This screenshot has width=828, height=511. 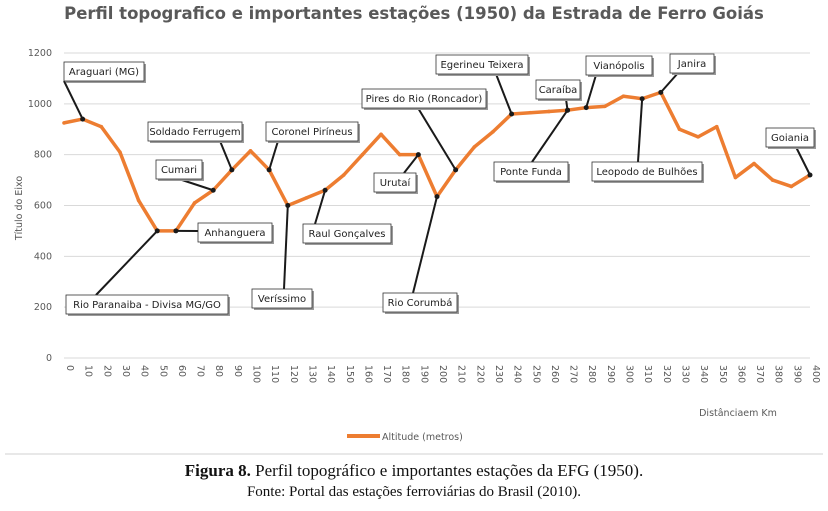 What do you see at coordinates (442, 374) in the screenshot?
I see `x-tick-label: 200` at bounding box center [442, 374].